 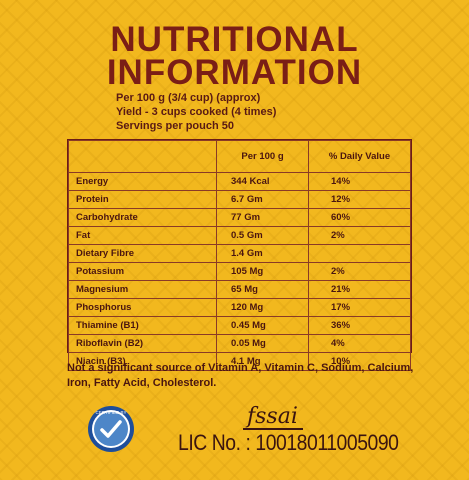 What do you see at coordinates (196, 112) in the screenshot?
I see `yield-info: Yield - 3 cups cooked (4 times)` at bounding box center [196, 112].